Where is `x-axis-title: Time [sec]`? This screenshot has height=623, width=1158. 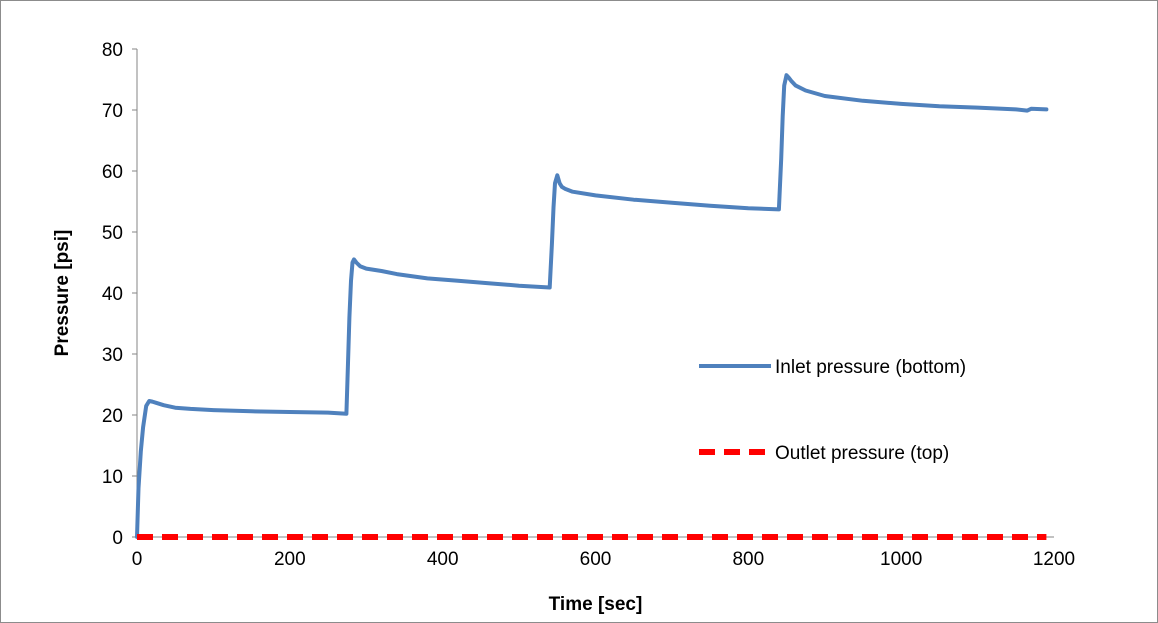 x-axis-title: Time [sec] is located at coordinates (596, 604).